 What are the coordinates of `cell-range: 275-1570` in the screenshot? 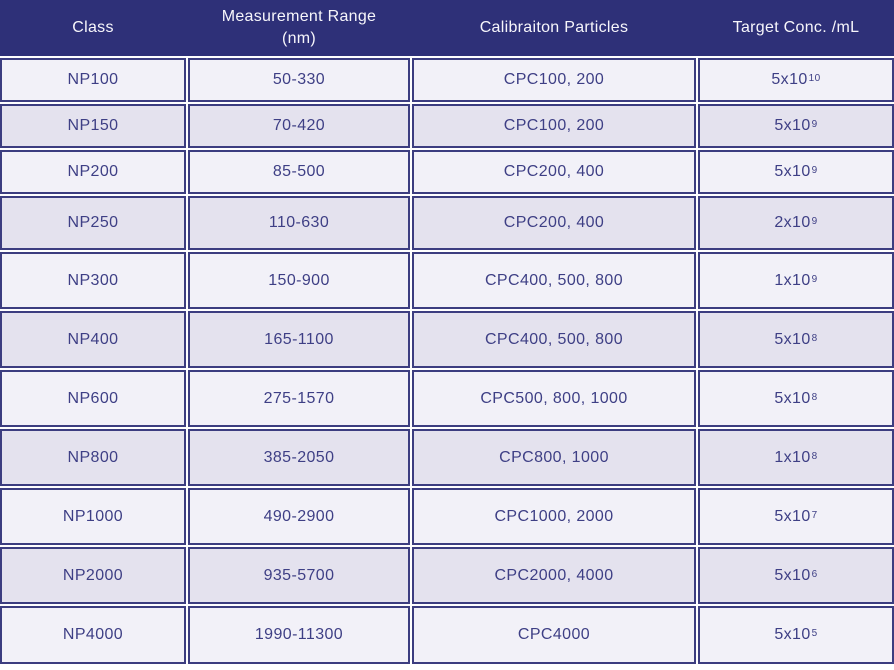 It's located at (299, 398).